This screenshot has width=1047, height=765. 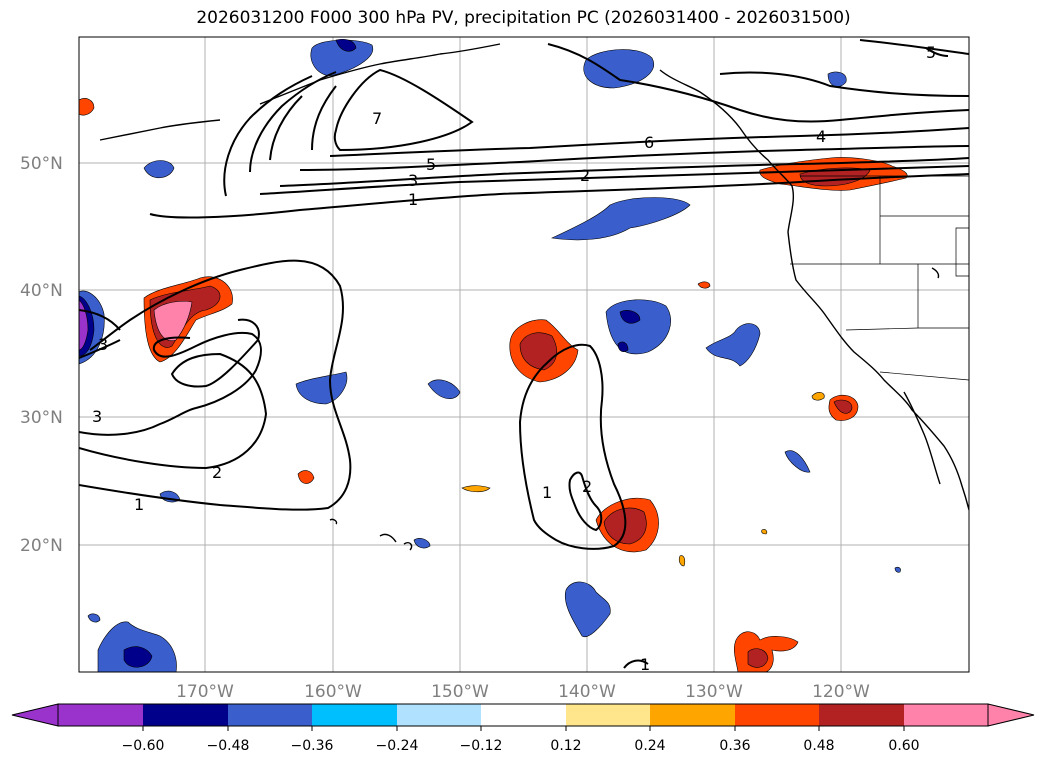 What do you see at coordinates (41, 291) in the screenshot?
I see `lat-label: 40°N` at bounding box center [41, 291].